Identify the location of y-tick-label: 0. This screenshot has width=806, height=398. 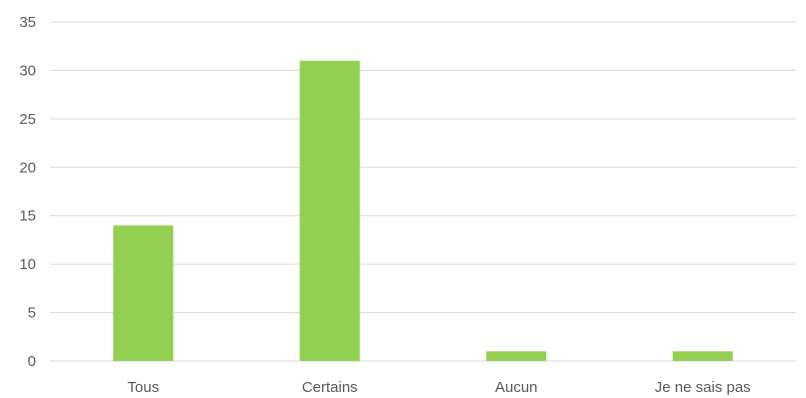
(32, 361).